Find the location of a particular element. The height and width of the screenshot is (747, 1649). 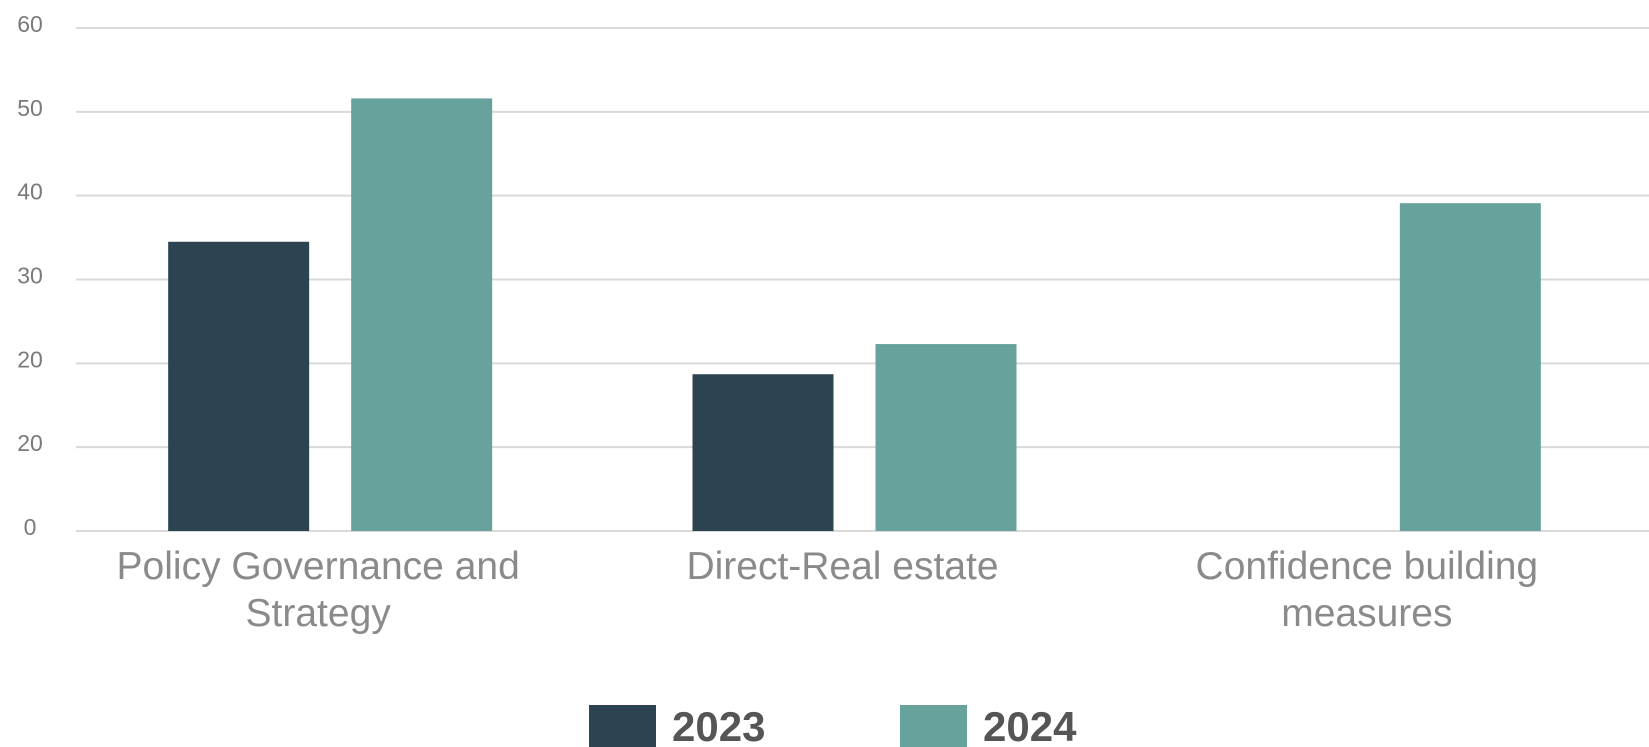

y-tick-label: 0 is located at coordinates (30, 527).